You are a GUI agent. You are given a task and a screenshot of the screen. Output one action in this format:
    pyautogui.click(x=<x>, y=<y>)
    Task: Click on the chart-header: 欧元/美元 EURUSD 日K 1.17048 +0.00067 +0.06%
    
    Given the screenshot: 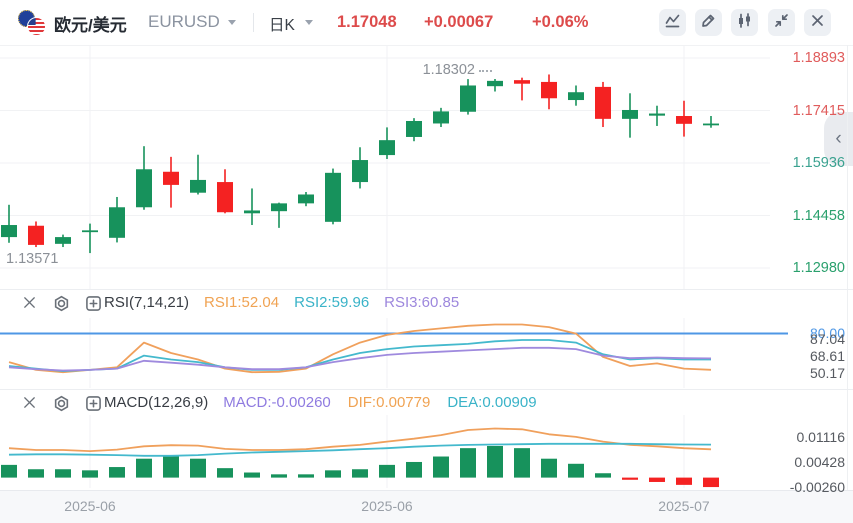 What is the action you would take?
    pyautogui.click(x=426, y=23)
    